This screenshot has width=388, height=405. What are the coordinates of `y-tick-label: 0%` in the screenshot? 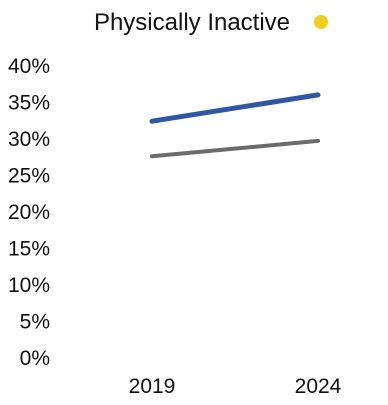 It's located at (35, 358).